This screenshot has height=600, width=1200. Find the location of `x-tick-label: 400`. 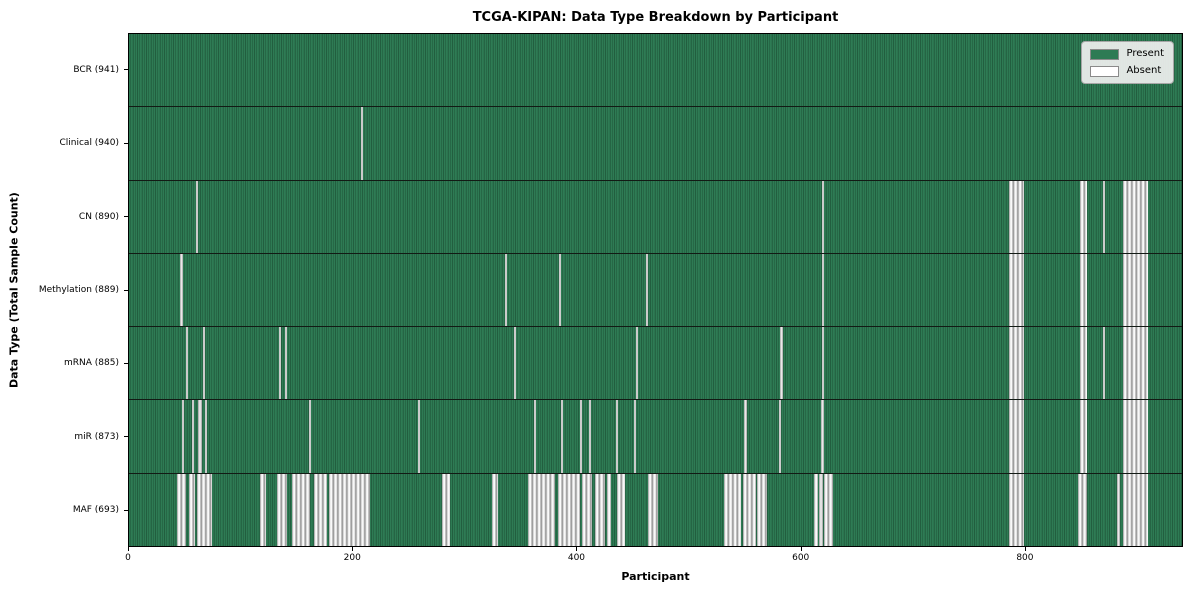

x-tick-label: 400 is located at coordinates (576, 558).